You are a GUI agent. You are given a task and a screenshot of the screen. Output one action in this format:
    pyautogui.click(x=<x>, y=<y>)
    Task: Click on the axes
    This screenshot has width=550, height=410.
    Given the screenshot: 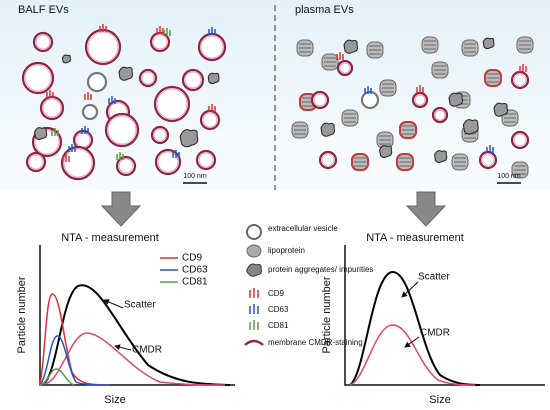 What is the action you would take?
    pyautogui.click(x=444, y=315)
    